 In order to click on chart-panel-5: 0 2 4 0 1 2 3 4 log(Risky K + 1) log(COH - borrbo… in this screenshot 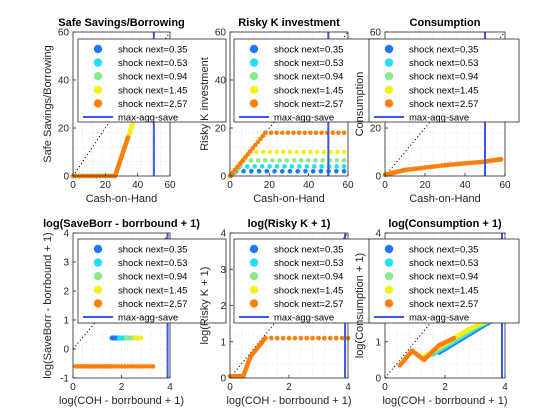, I will do `click(291, 312)`.